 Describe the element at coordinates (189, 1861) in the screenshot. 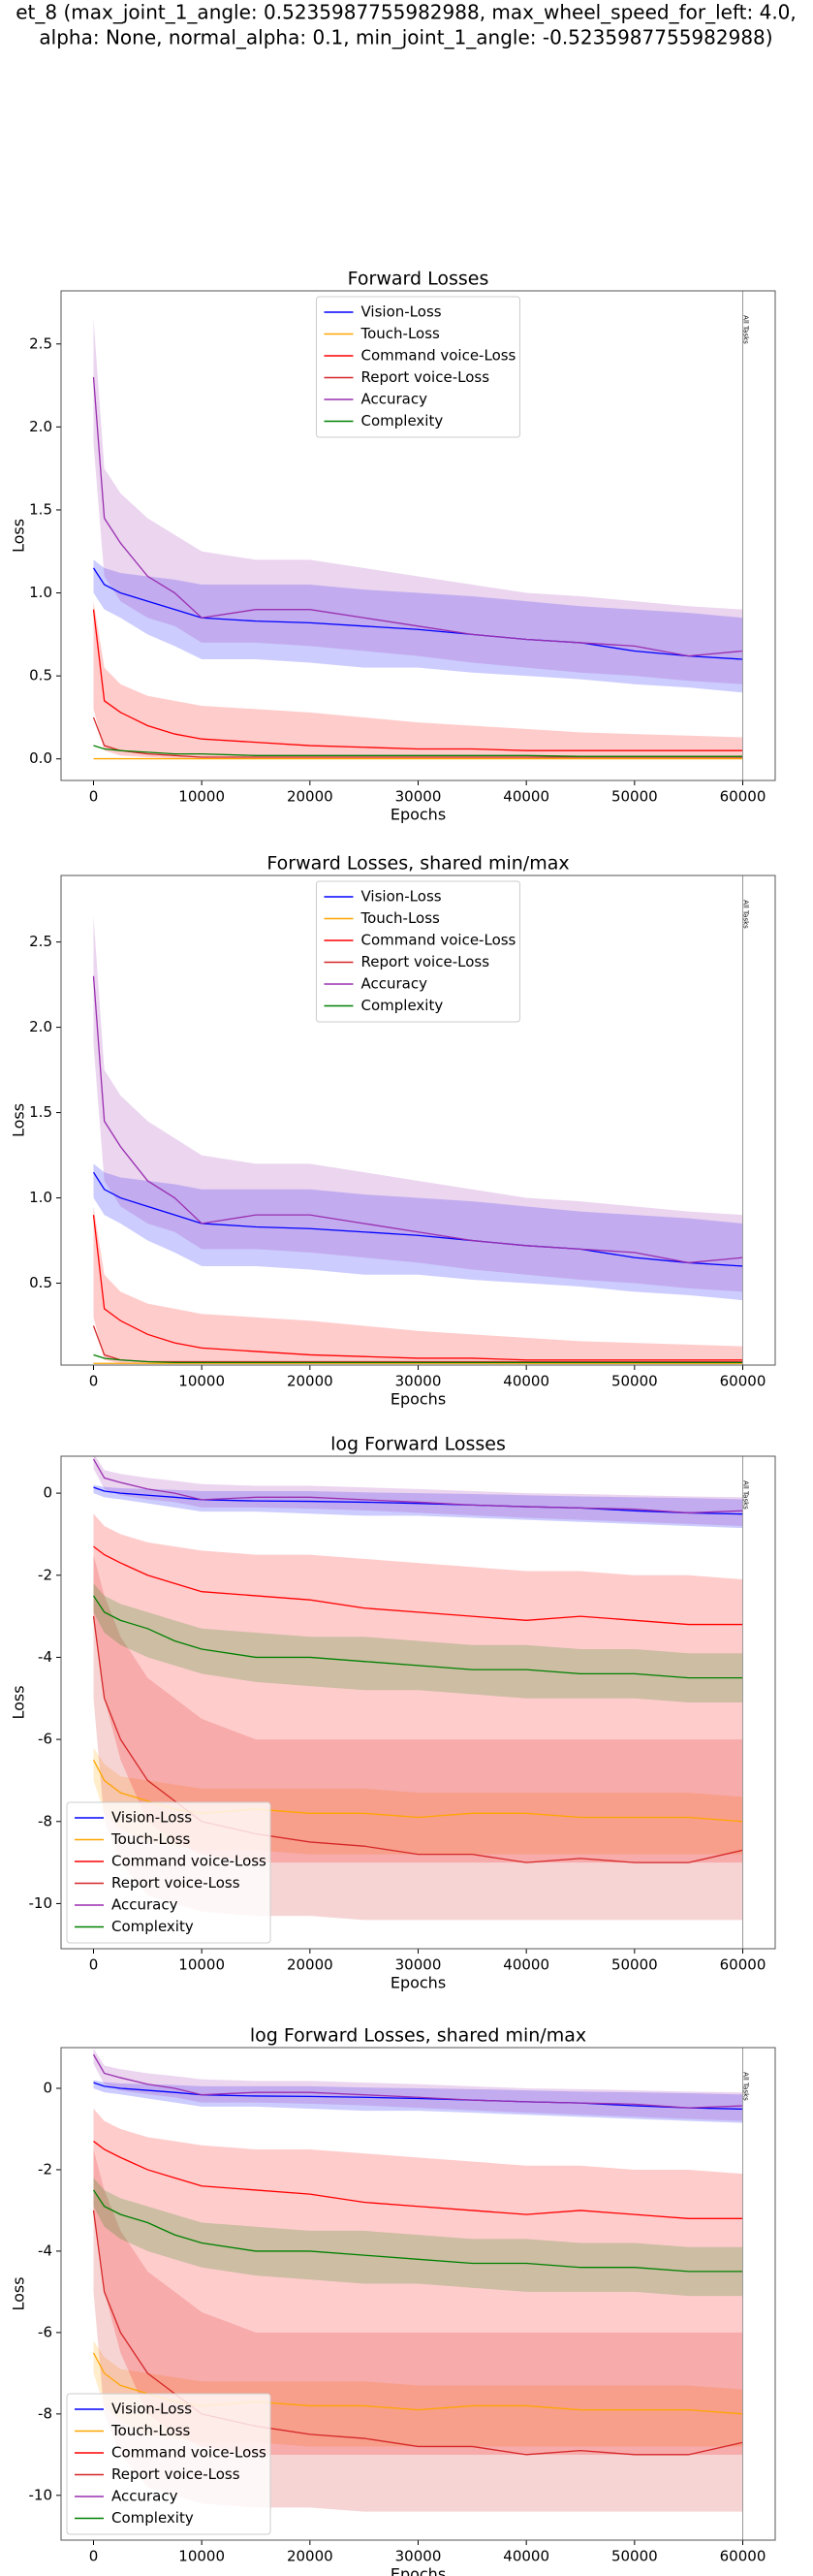

I see `legend-label: Command voice-Loss` at that location.